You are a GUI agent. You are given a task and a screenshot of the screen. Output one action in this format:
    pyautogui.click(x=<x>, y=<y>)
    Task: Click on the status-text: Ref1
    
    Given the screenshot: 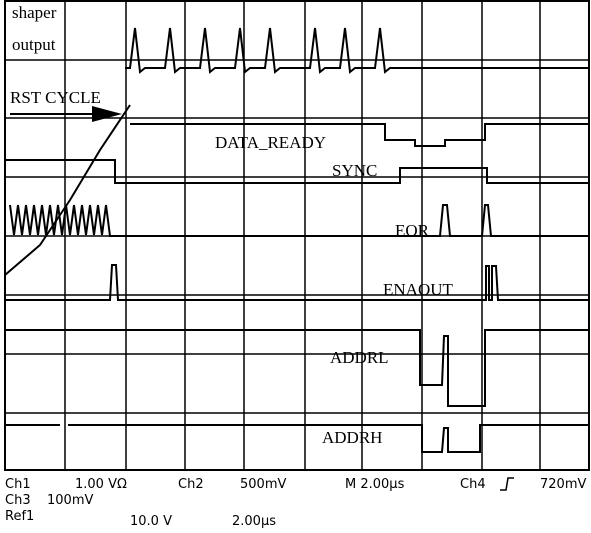 What is the action you would take?
    pyautogui.click(x=19, y=516)
    